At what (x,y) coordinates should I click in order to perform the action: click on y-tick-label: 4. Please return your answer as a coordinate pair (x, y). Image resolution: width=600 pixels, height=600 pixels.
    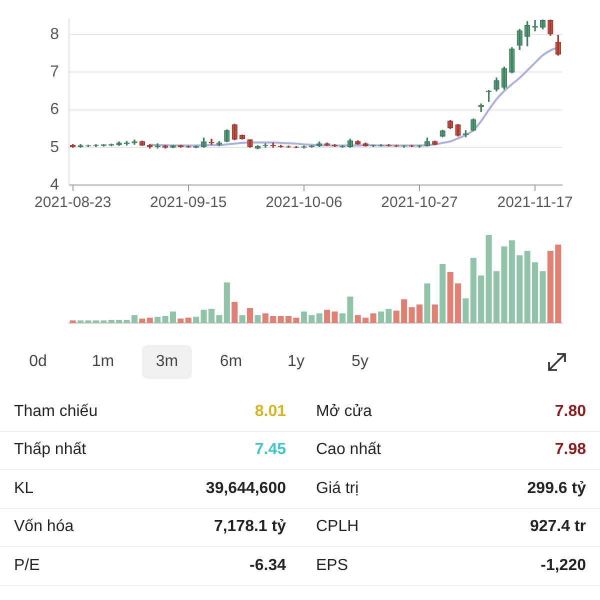
    Looking at the image, I should click on (55, 185).